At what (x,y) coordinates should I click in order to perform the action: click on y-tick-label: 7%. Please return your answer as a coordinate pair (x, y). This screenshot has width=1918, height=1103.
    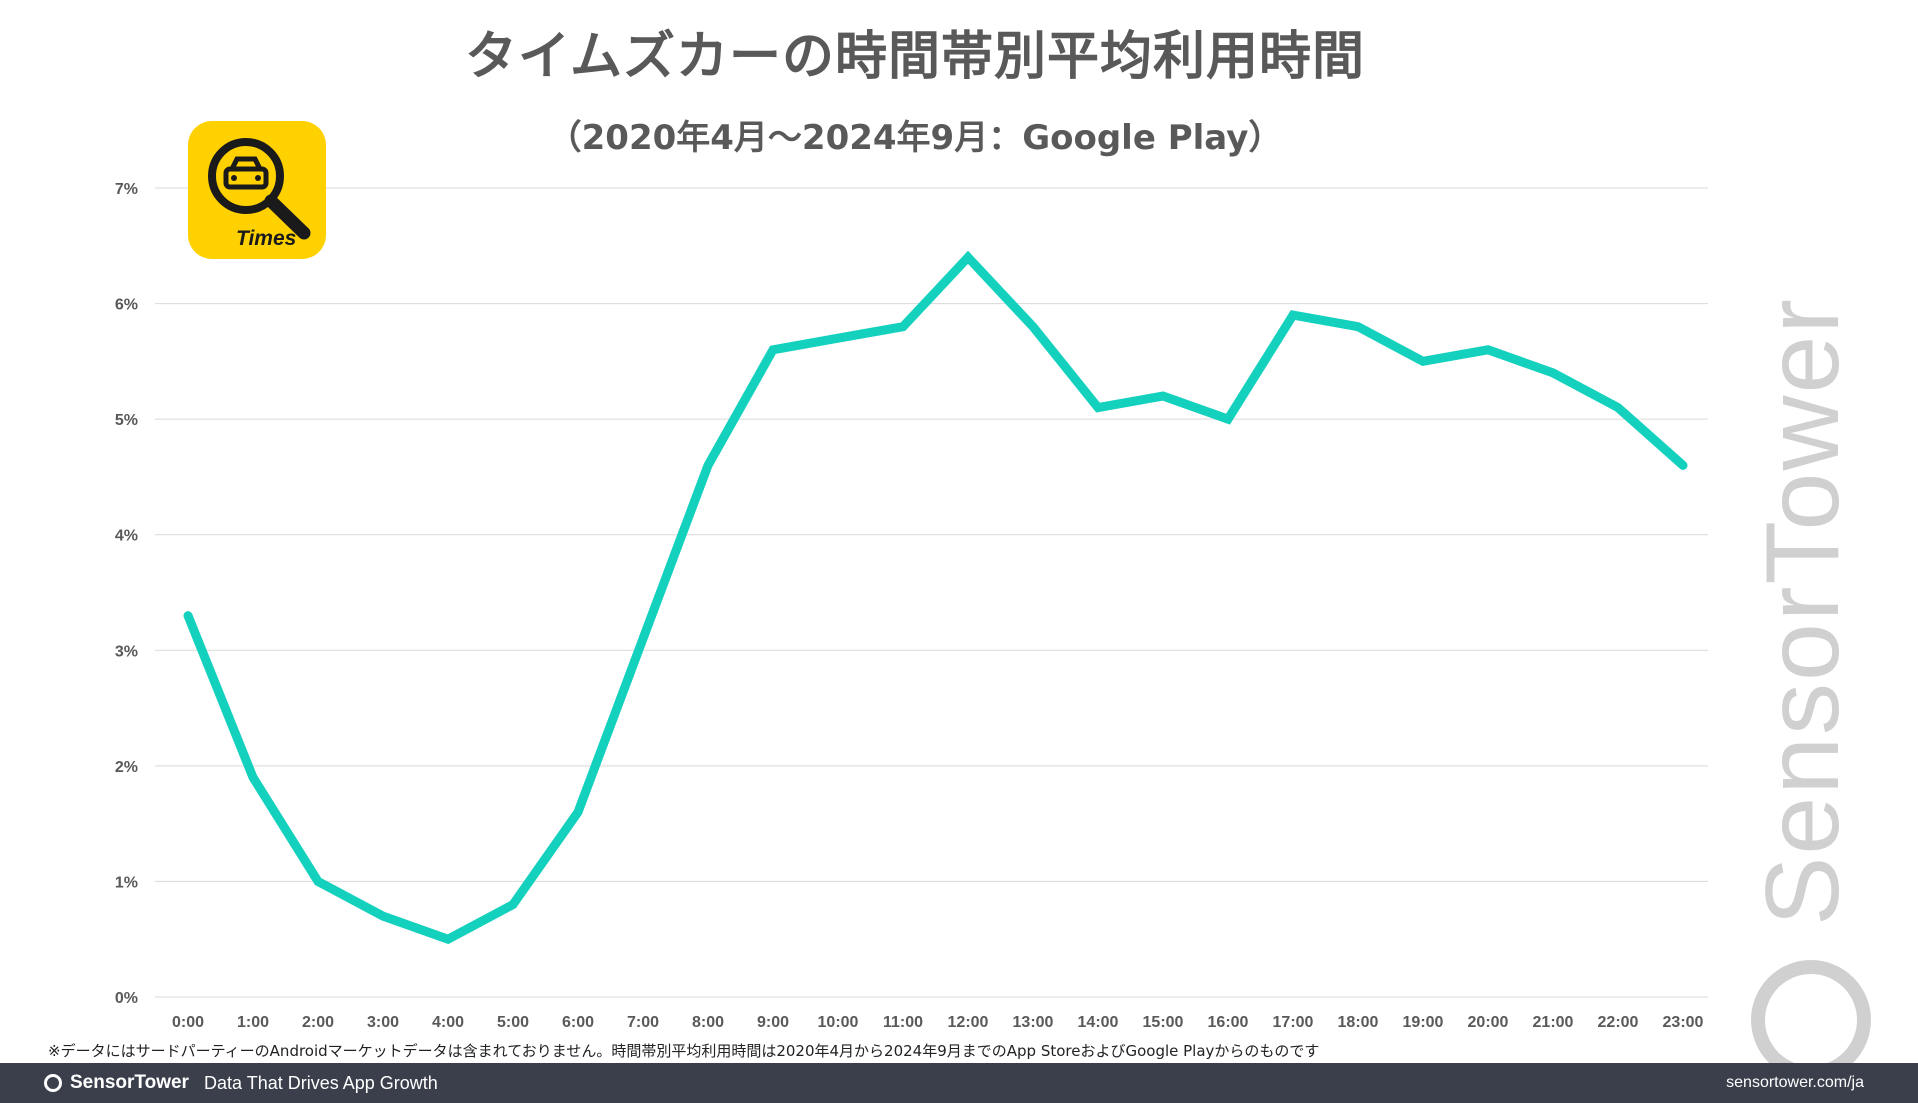
    Looking at the image, I should click on (126, 189).